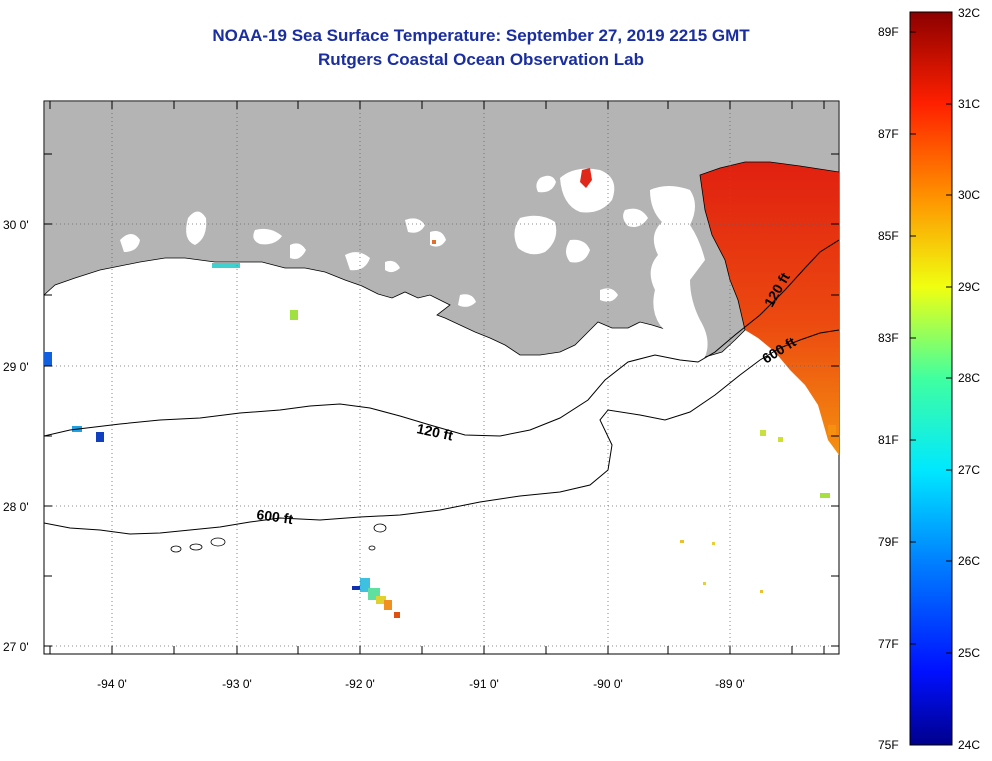  Describe the element at coordinates (434, 431) in the screenshot. I see `contour-label-120-west: 120 ft` at that location.